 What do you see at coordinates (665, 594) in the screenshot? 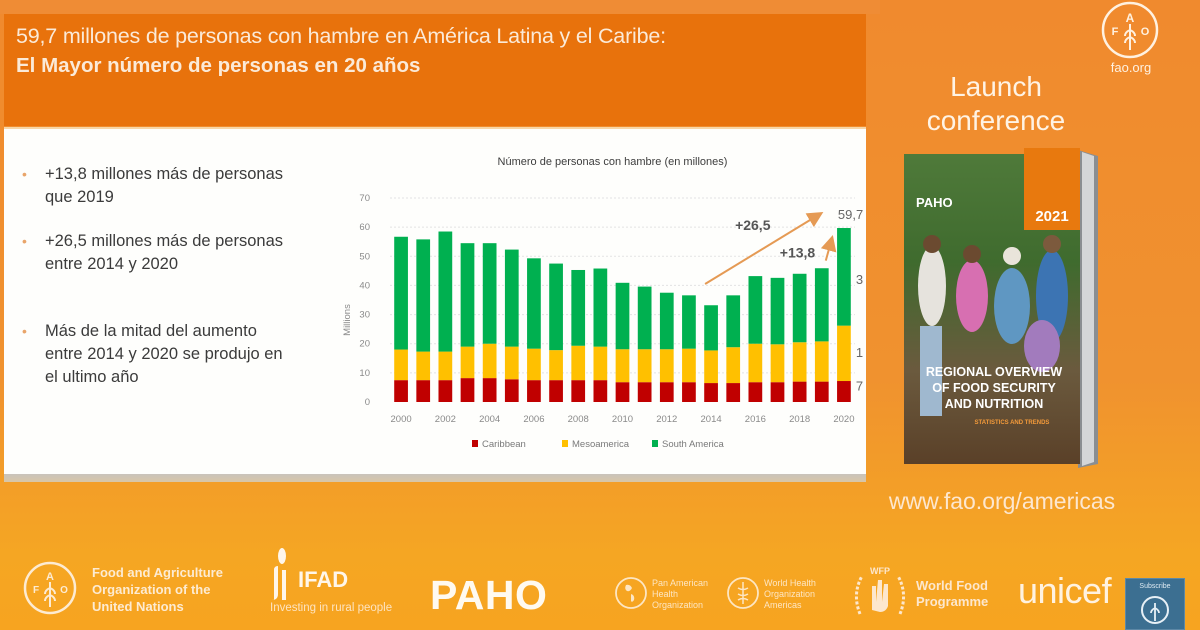
I see `paho-subtitle-line: Health` at bounding box center [665, 594].